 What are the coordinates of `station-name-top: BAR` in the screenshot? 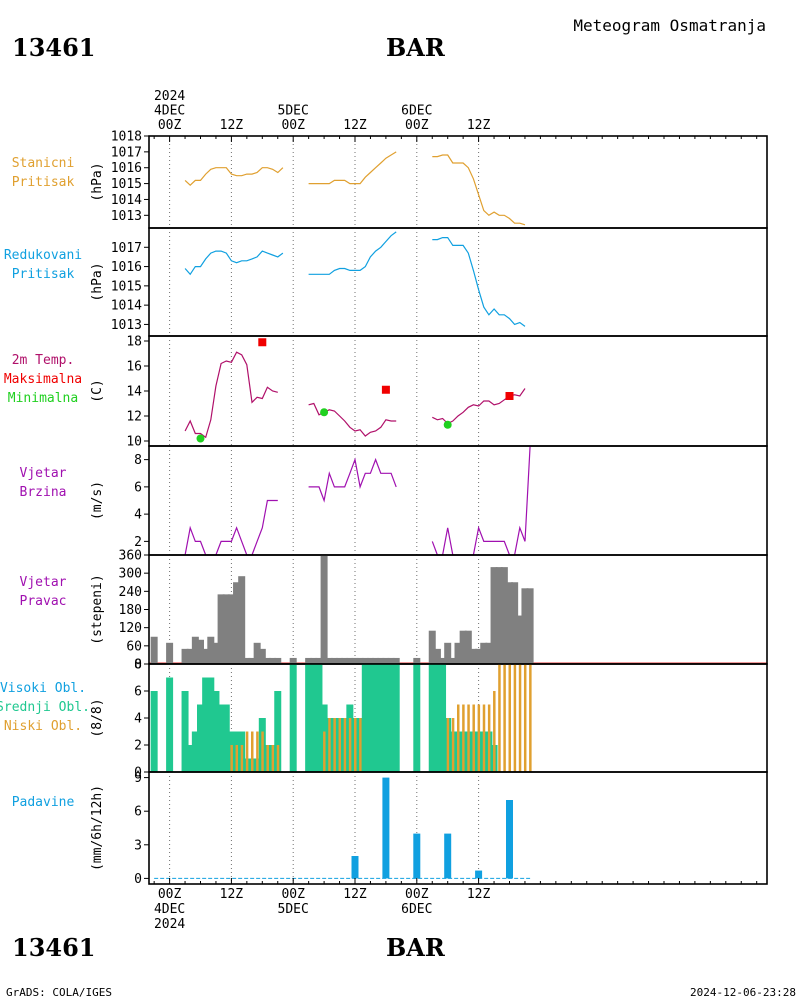 It's located at (416, 47).